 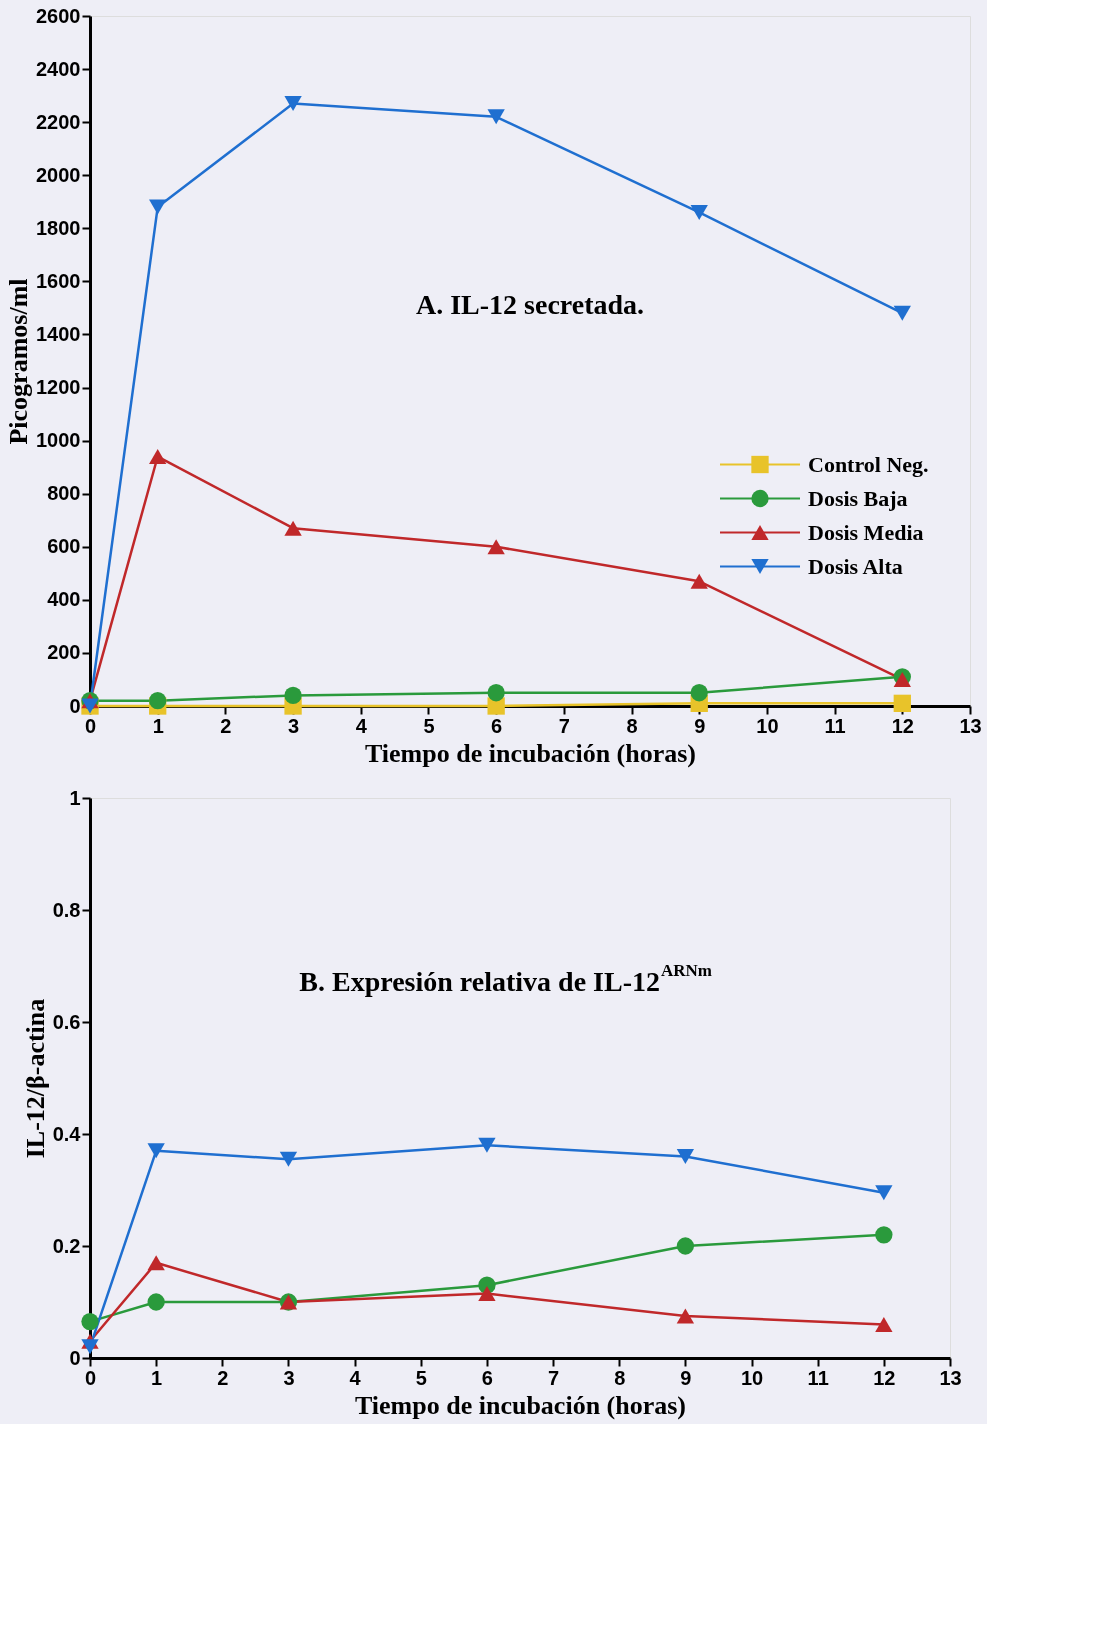 I want to click on y-tick-label: 2200, so click(x=58, y=121).